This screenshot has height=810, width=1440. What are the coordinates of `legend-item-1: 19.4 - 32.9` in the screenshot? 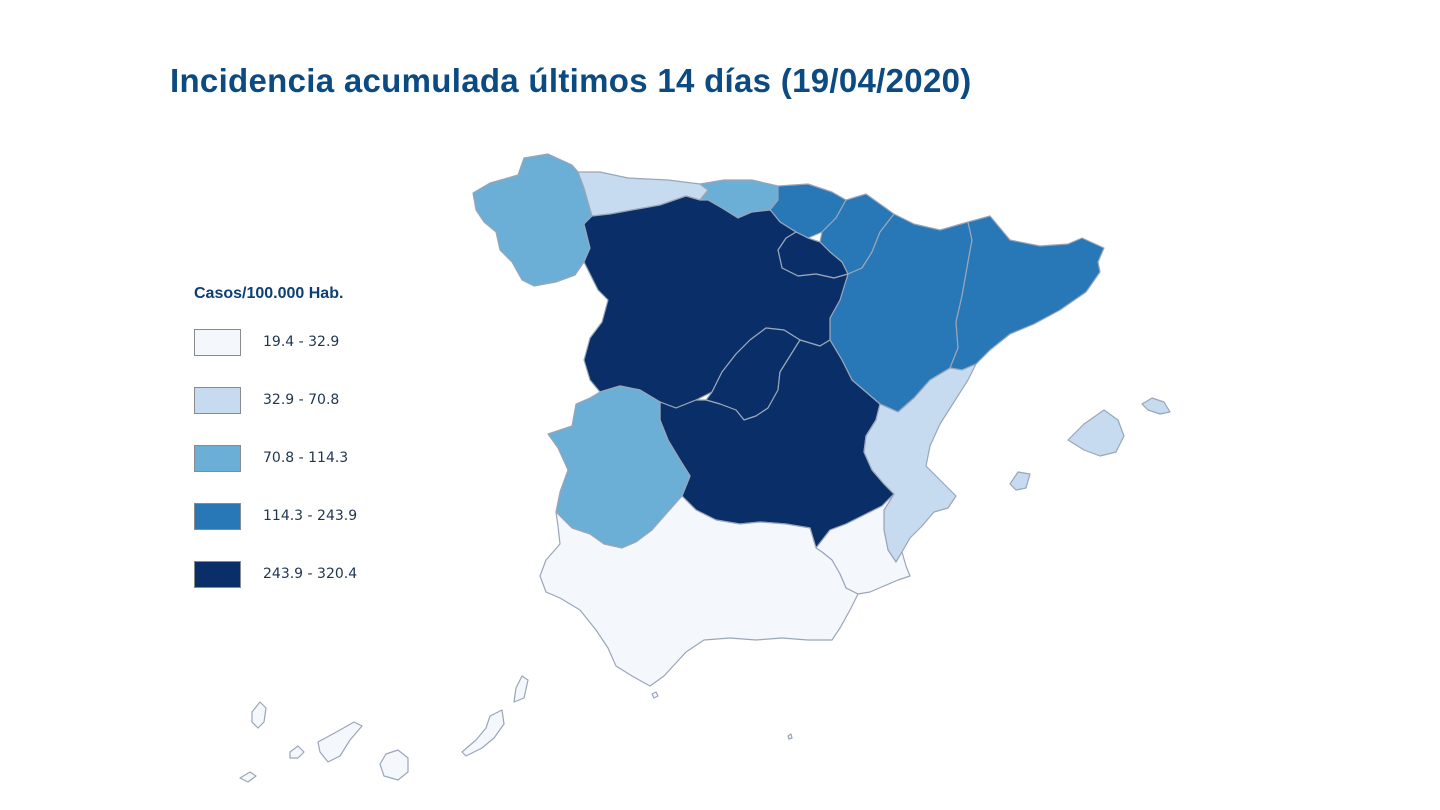 It's located at (324, 342).